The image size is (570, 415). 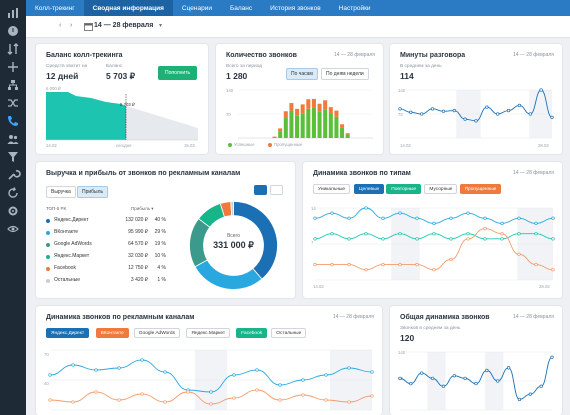 I want to click on channel-row: Яндекс.Маркет 32 030 ₽ 10 %, so click(x=106, y=258).